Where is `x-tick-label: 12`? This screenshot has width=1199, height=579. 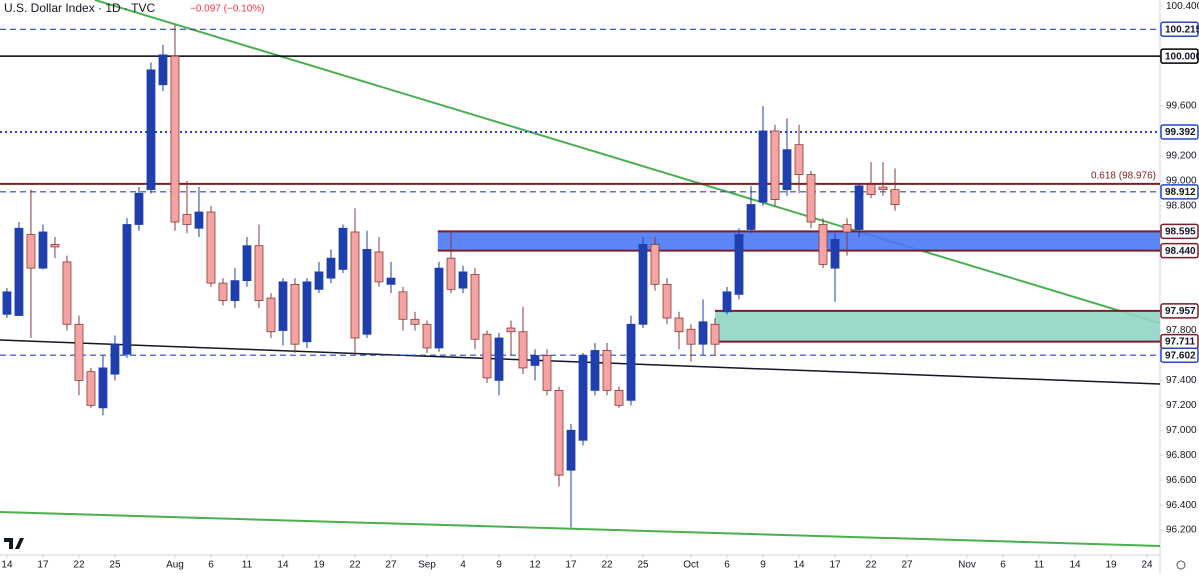 x-tick-label: 12 is located at coordinates (535, 565).